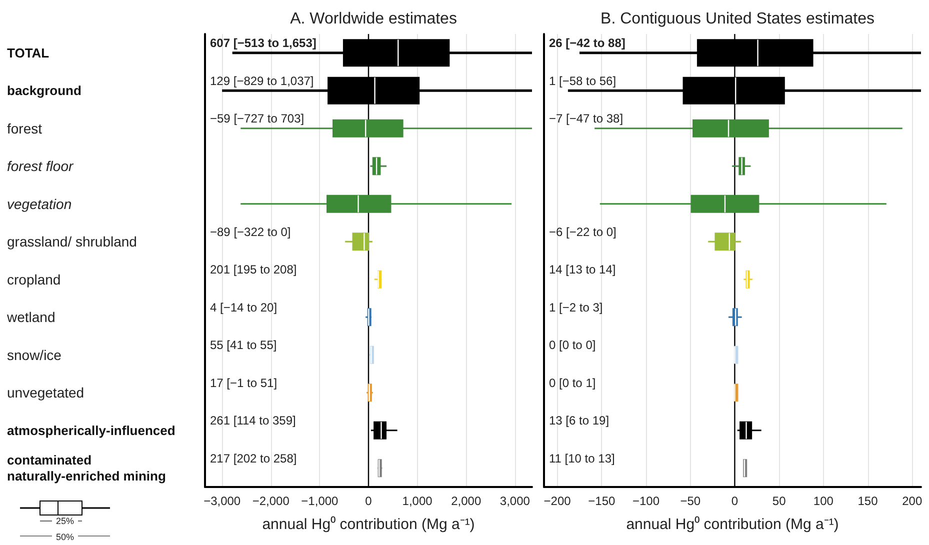 The width and height of the screenshot is (929, 545). Describe the element at coordinates (253, 269) in the screenshot. I see `text: 201 [195 to 208]` at that location.